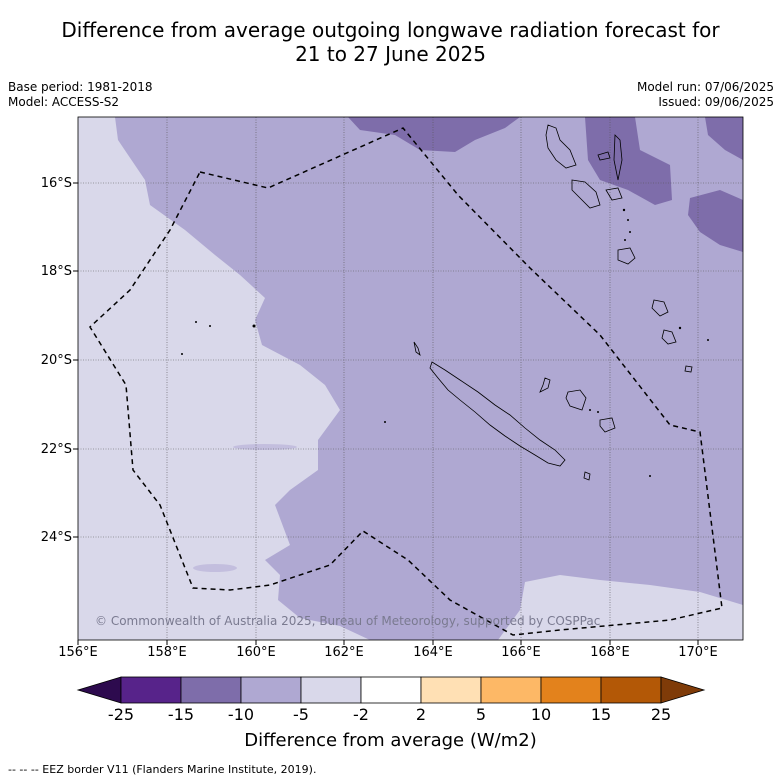 The image size is (781, 781). What do you see at coordinates (361, 714) in the screenshot?
I see `colorbar-tick: -2` at bounding box center [361, 714].